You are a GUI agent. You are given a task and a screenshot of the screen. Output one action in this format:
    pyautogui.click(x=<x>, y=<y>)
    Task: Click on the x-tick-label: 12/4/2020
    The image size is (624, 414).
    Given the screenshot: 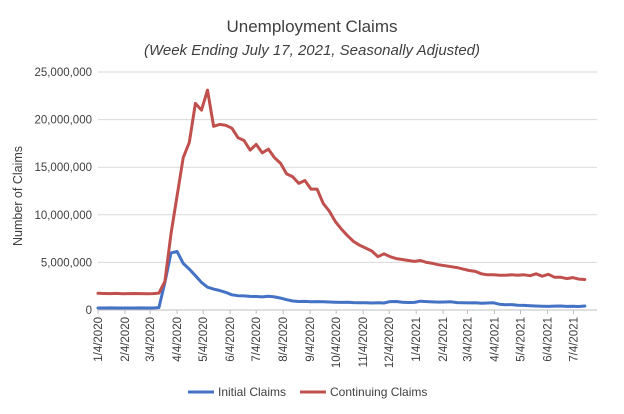 What is the action you would take?
    pyautogui.click(x=390, y=342)
    